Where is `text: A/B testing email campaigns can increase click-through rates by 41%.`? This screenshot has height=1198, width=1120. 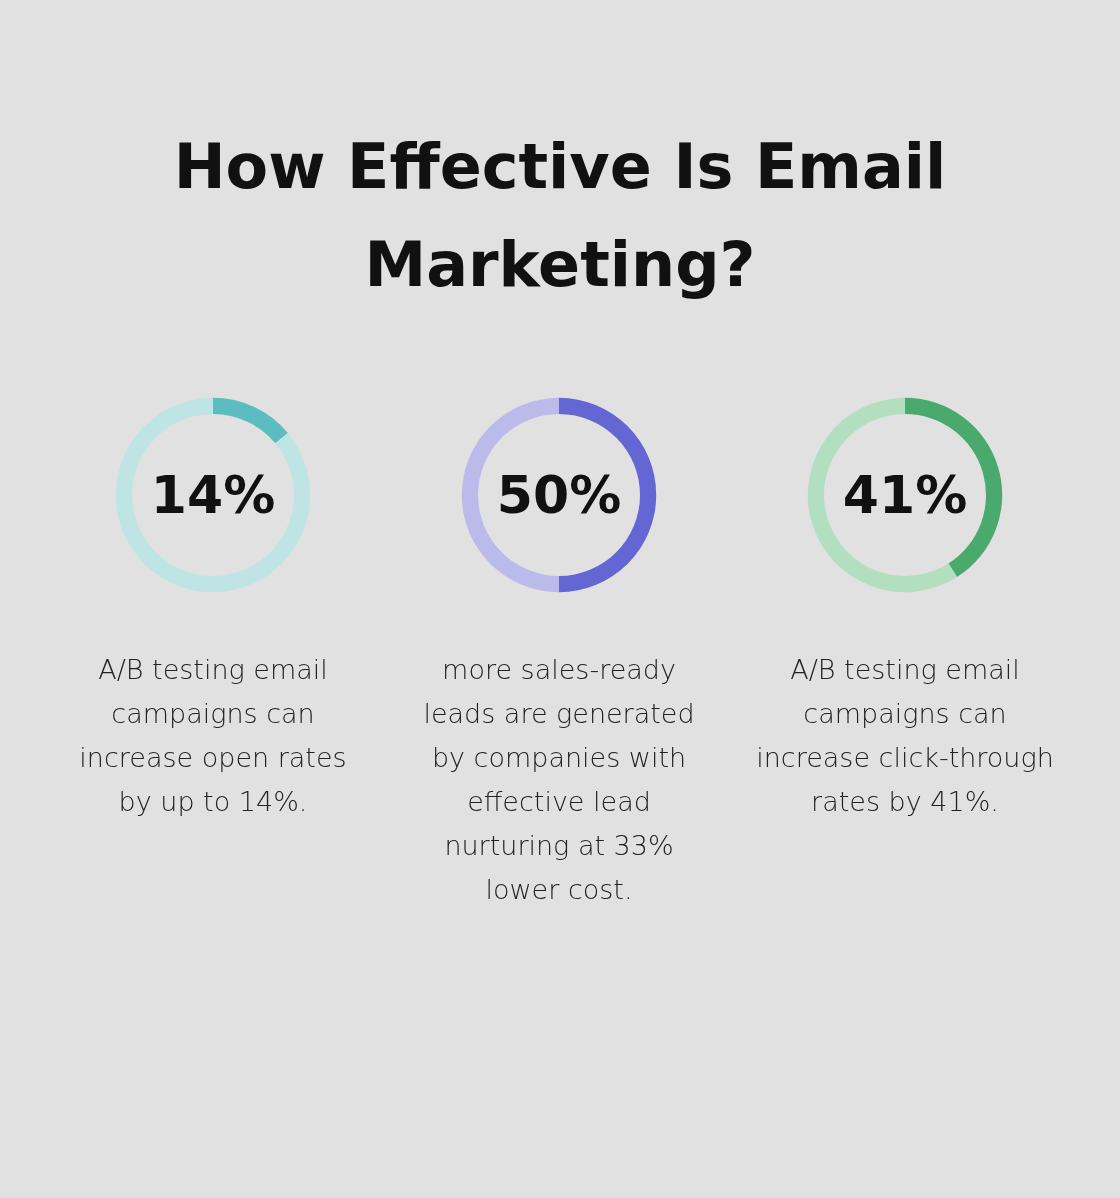 text: A/B testing email campaigns can increase click-through rates by 41%. is located at coordinates (905, 736).